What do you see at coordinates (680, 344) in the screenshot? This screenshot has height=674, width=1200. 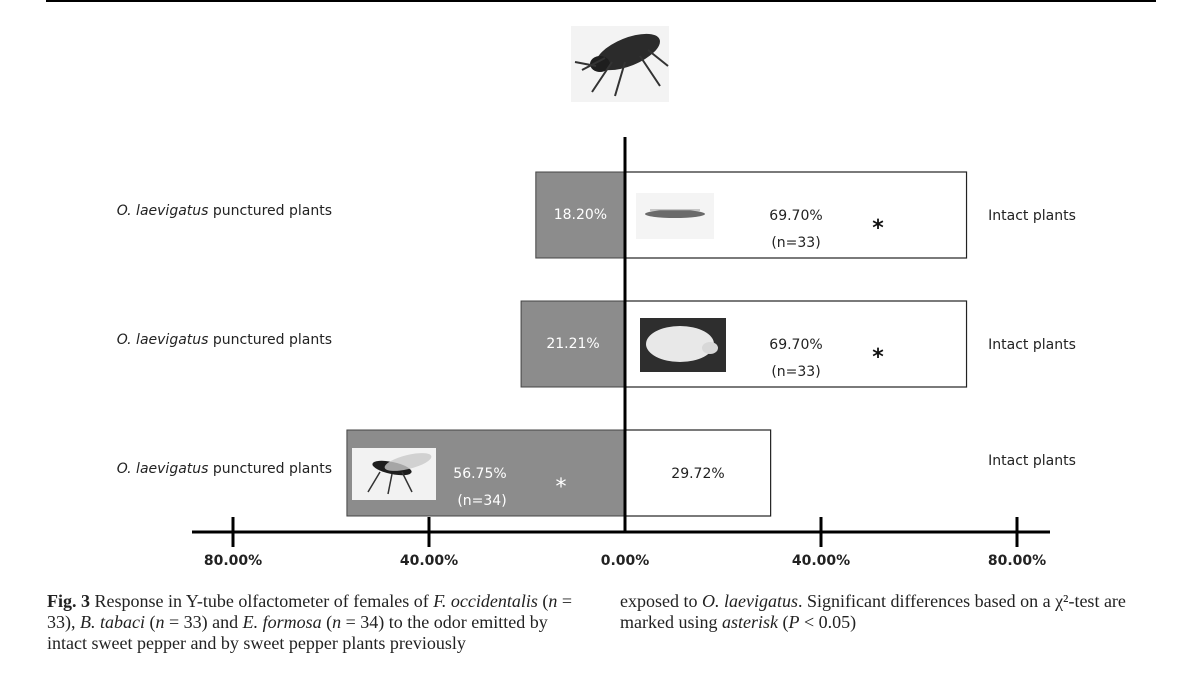 I see `whitefly-wing` at bounding box center [680, 344].